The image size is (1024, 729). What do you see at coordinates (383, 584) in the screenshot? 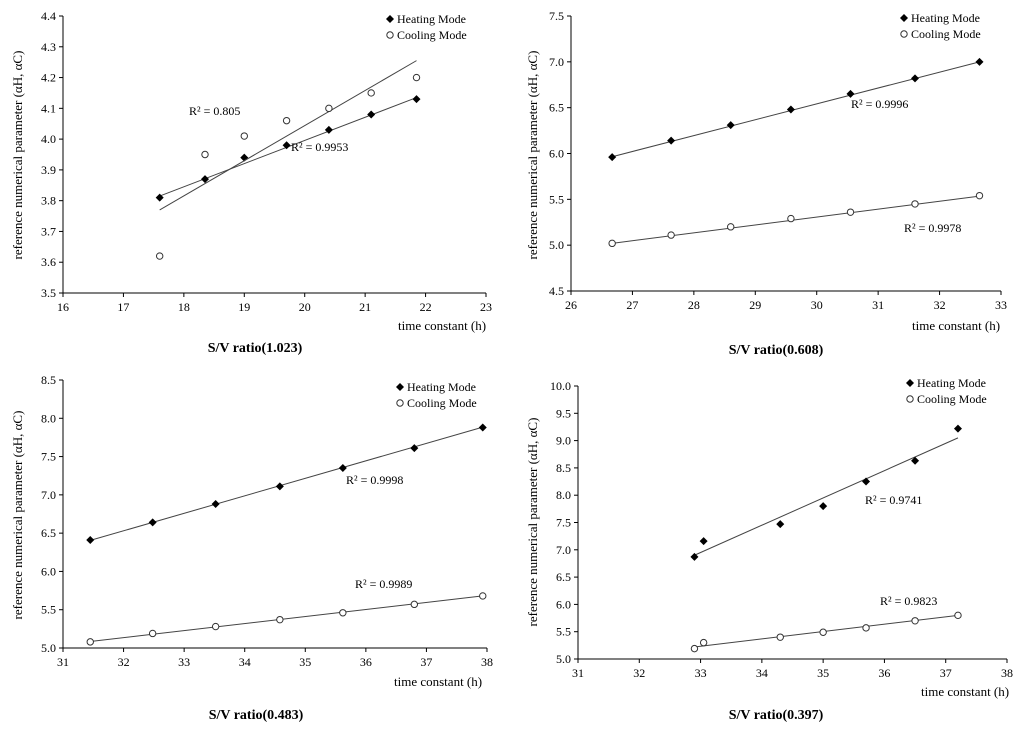
I see `r-squared-label: R² = 0.9989` at bounding box center [383, 584].